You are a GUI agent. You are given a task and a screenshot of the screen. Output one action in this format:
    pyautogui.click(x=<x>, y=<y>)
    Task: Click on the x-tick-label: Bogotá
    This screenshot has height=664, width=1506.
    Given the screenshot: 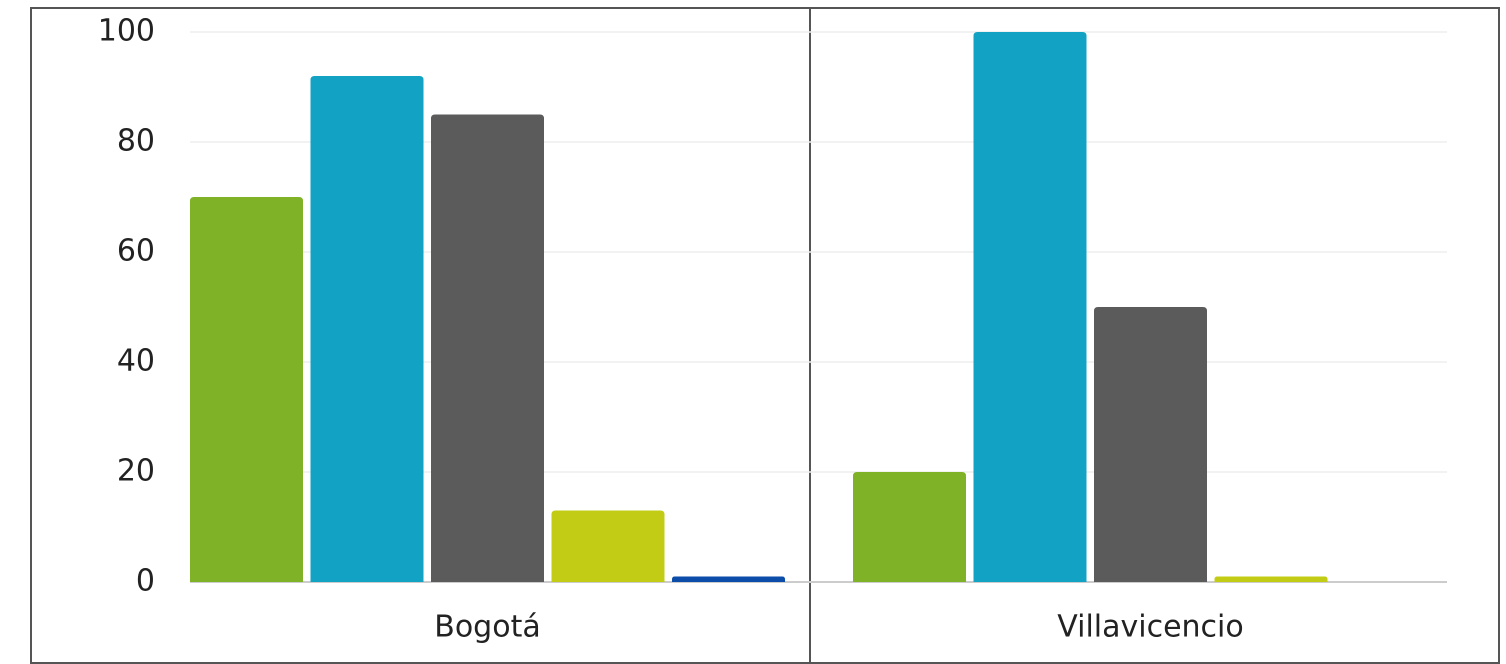 What is the action you would take?
    pyautogui.click(x=487, y=627)
    